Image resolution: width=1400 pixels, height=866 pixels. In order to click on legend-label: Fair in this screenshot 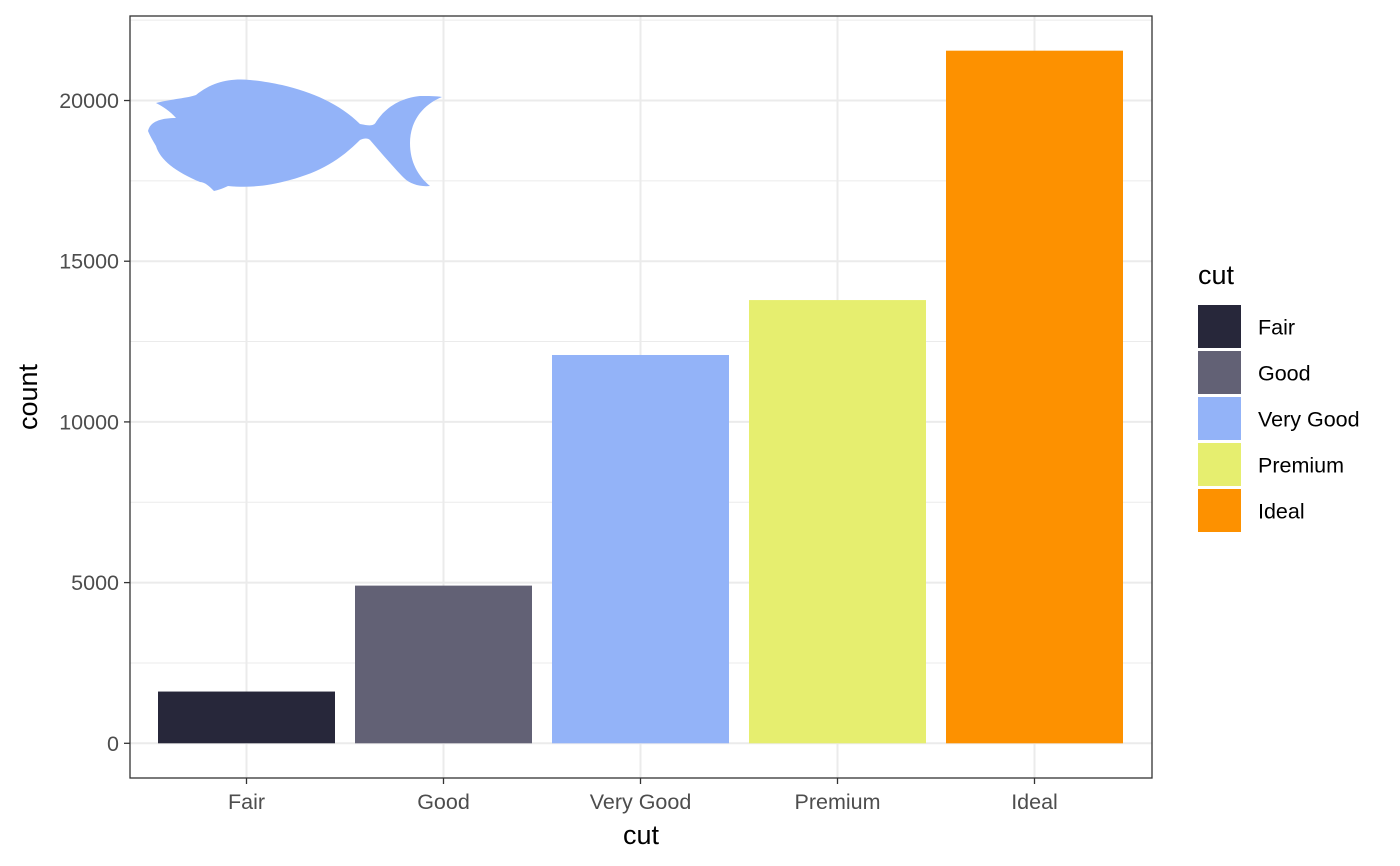, I will do `click(1276, 328)`.